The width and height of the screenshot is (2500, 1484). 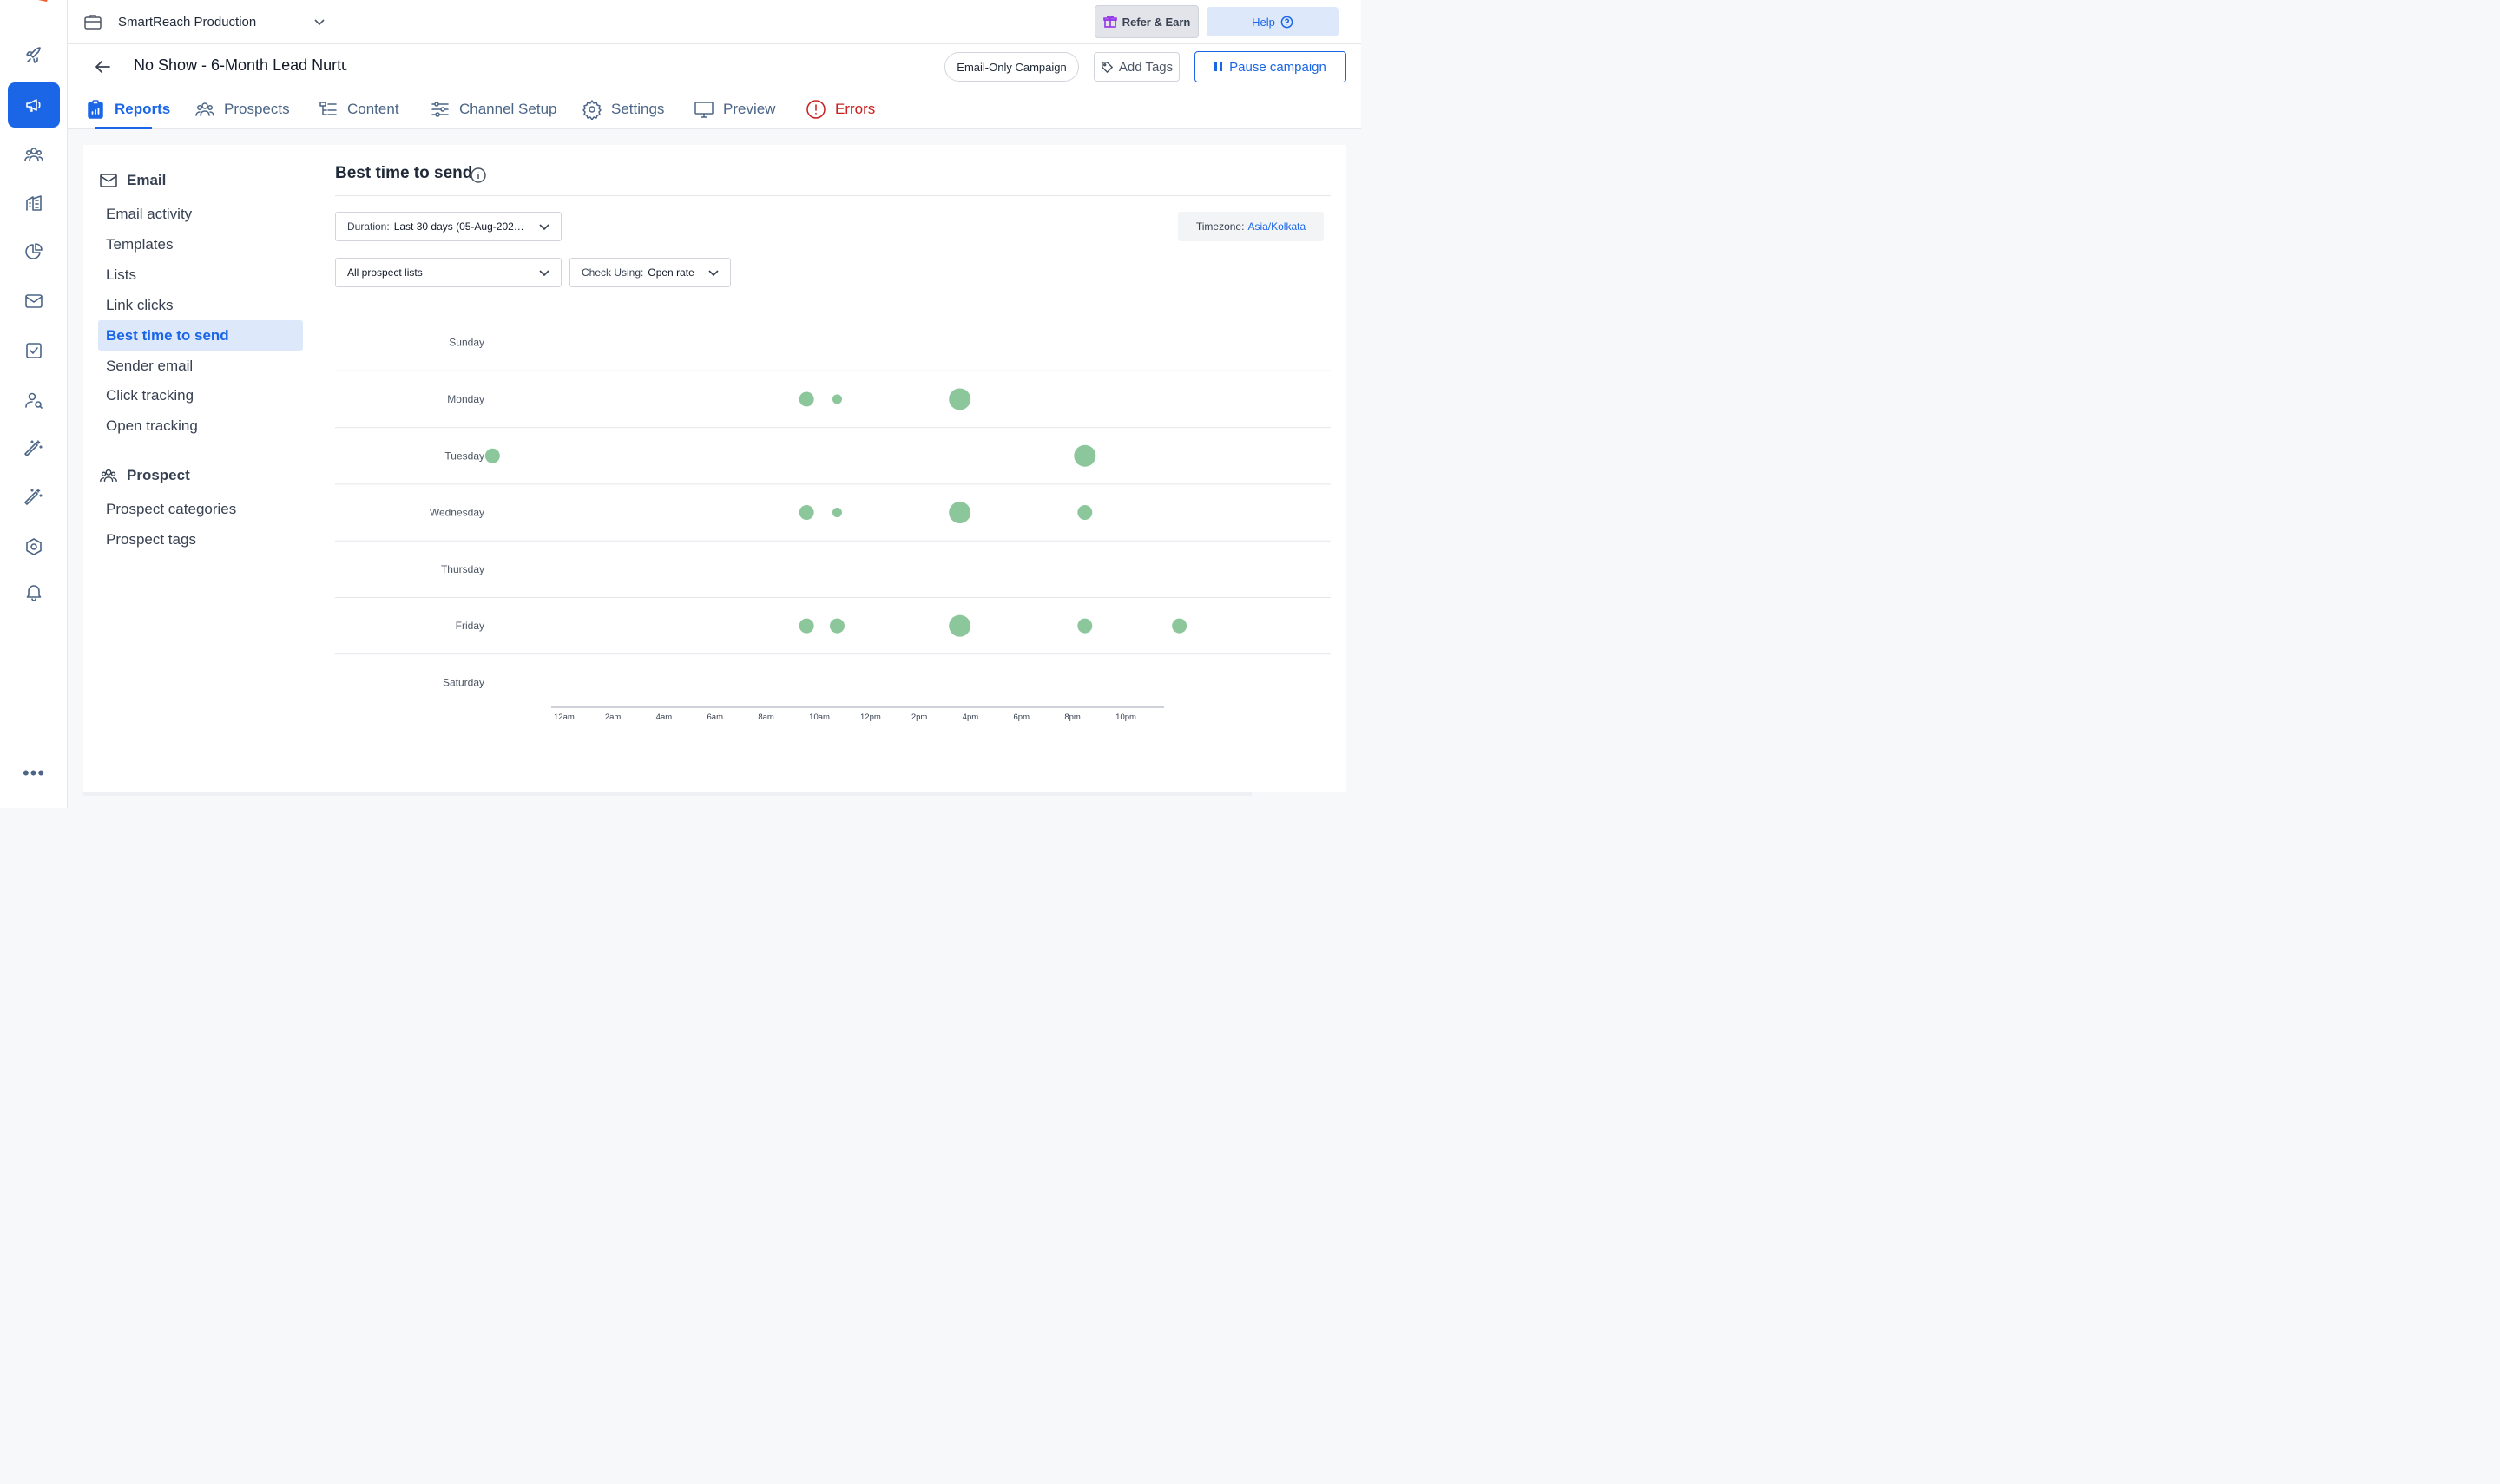 I want to click on tab-settings: Settings, so click(x=623, y=109).